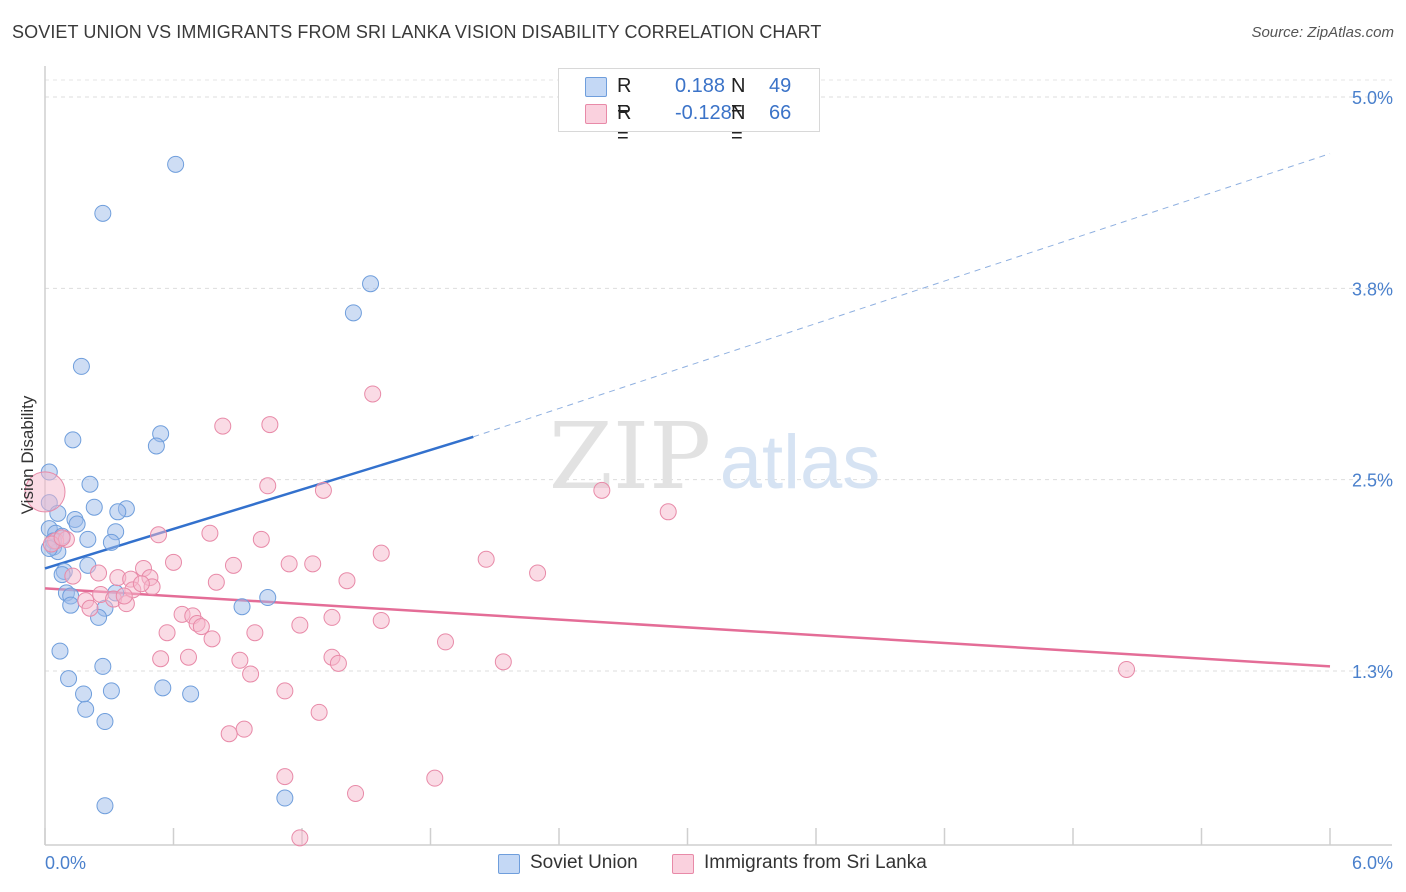 The height and width of the screenshot is (892, 1406). I want to click on x-tick-label: 6.0%, so click(1372, 863).